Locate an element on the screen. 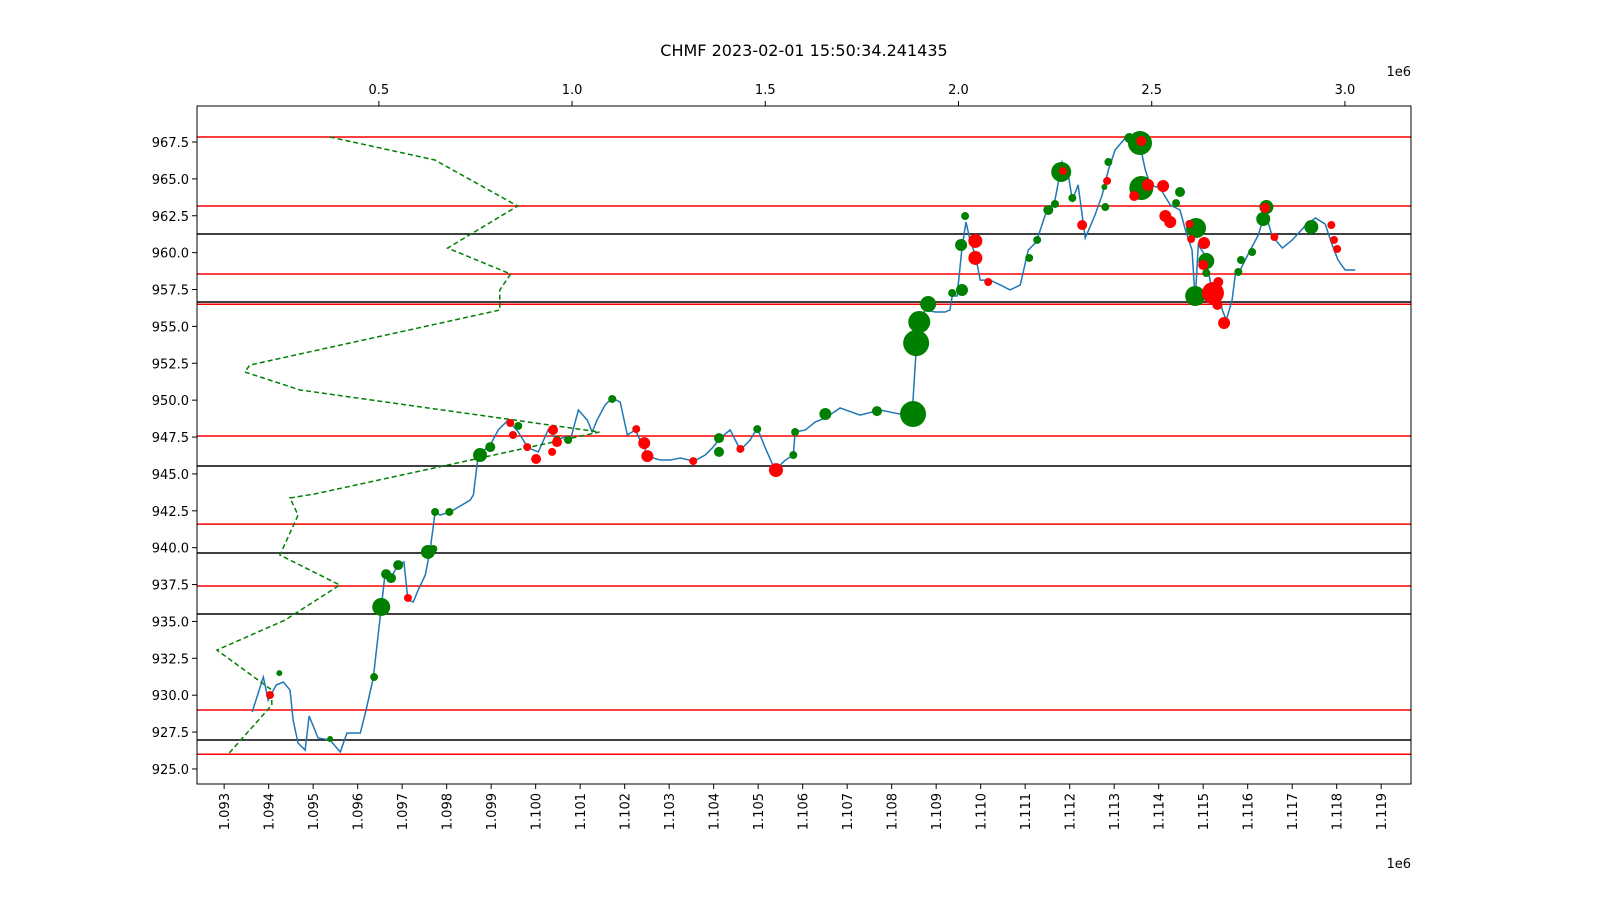 The image size is (1600, 904). x-tick-label: 1.097 is located at coordinates (403, 811).